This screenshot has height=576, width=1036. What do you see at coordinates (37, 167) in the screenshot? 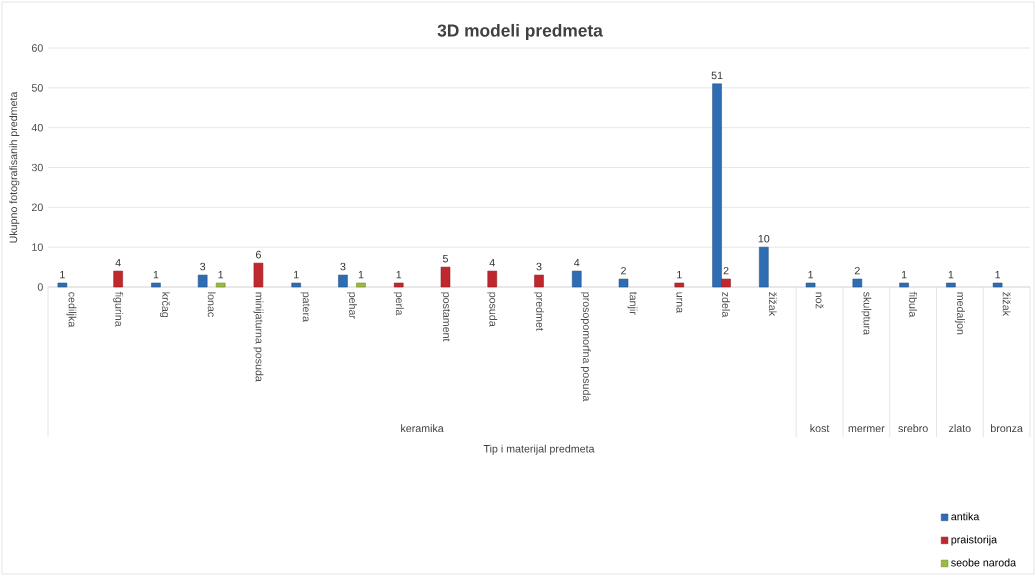
I see `y-tick-label: 30` at bounding box center [37, 167].